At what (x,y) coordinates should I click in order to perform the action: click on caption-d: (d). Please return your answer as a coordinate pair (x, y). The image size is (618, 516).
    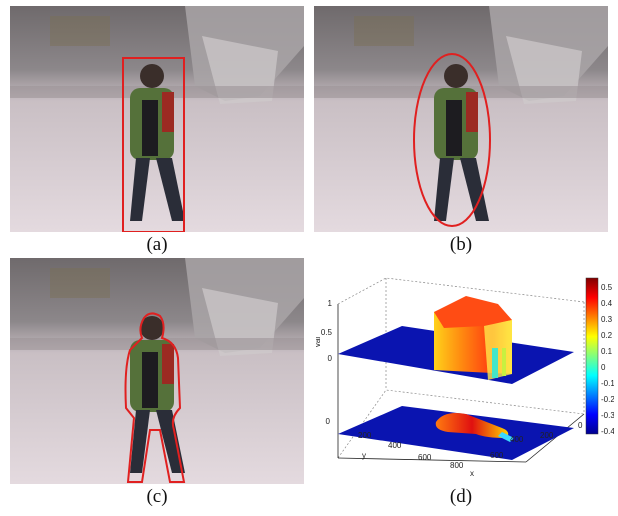
    Looking at the image, I should click on (461, 496).